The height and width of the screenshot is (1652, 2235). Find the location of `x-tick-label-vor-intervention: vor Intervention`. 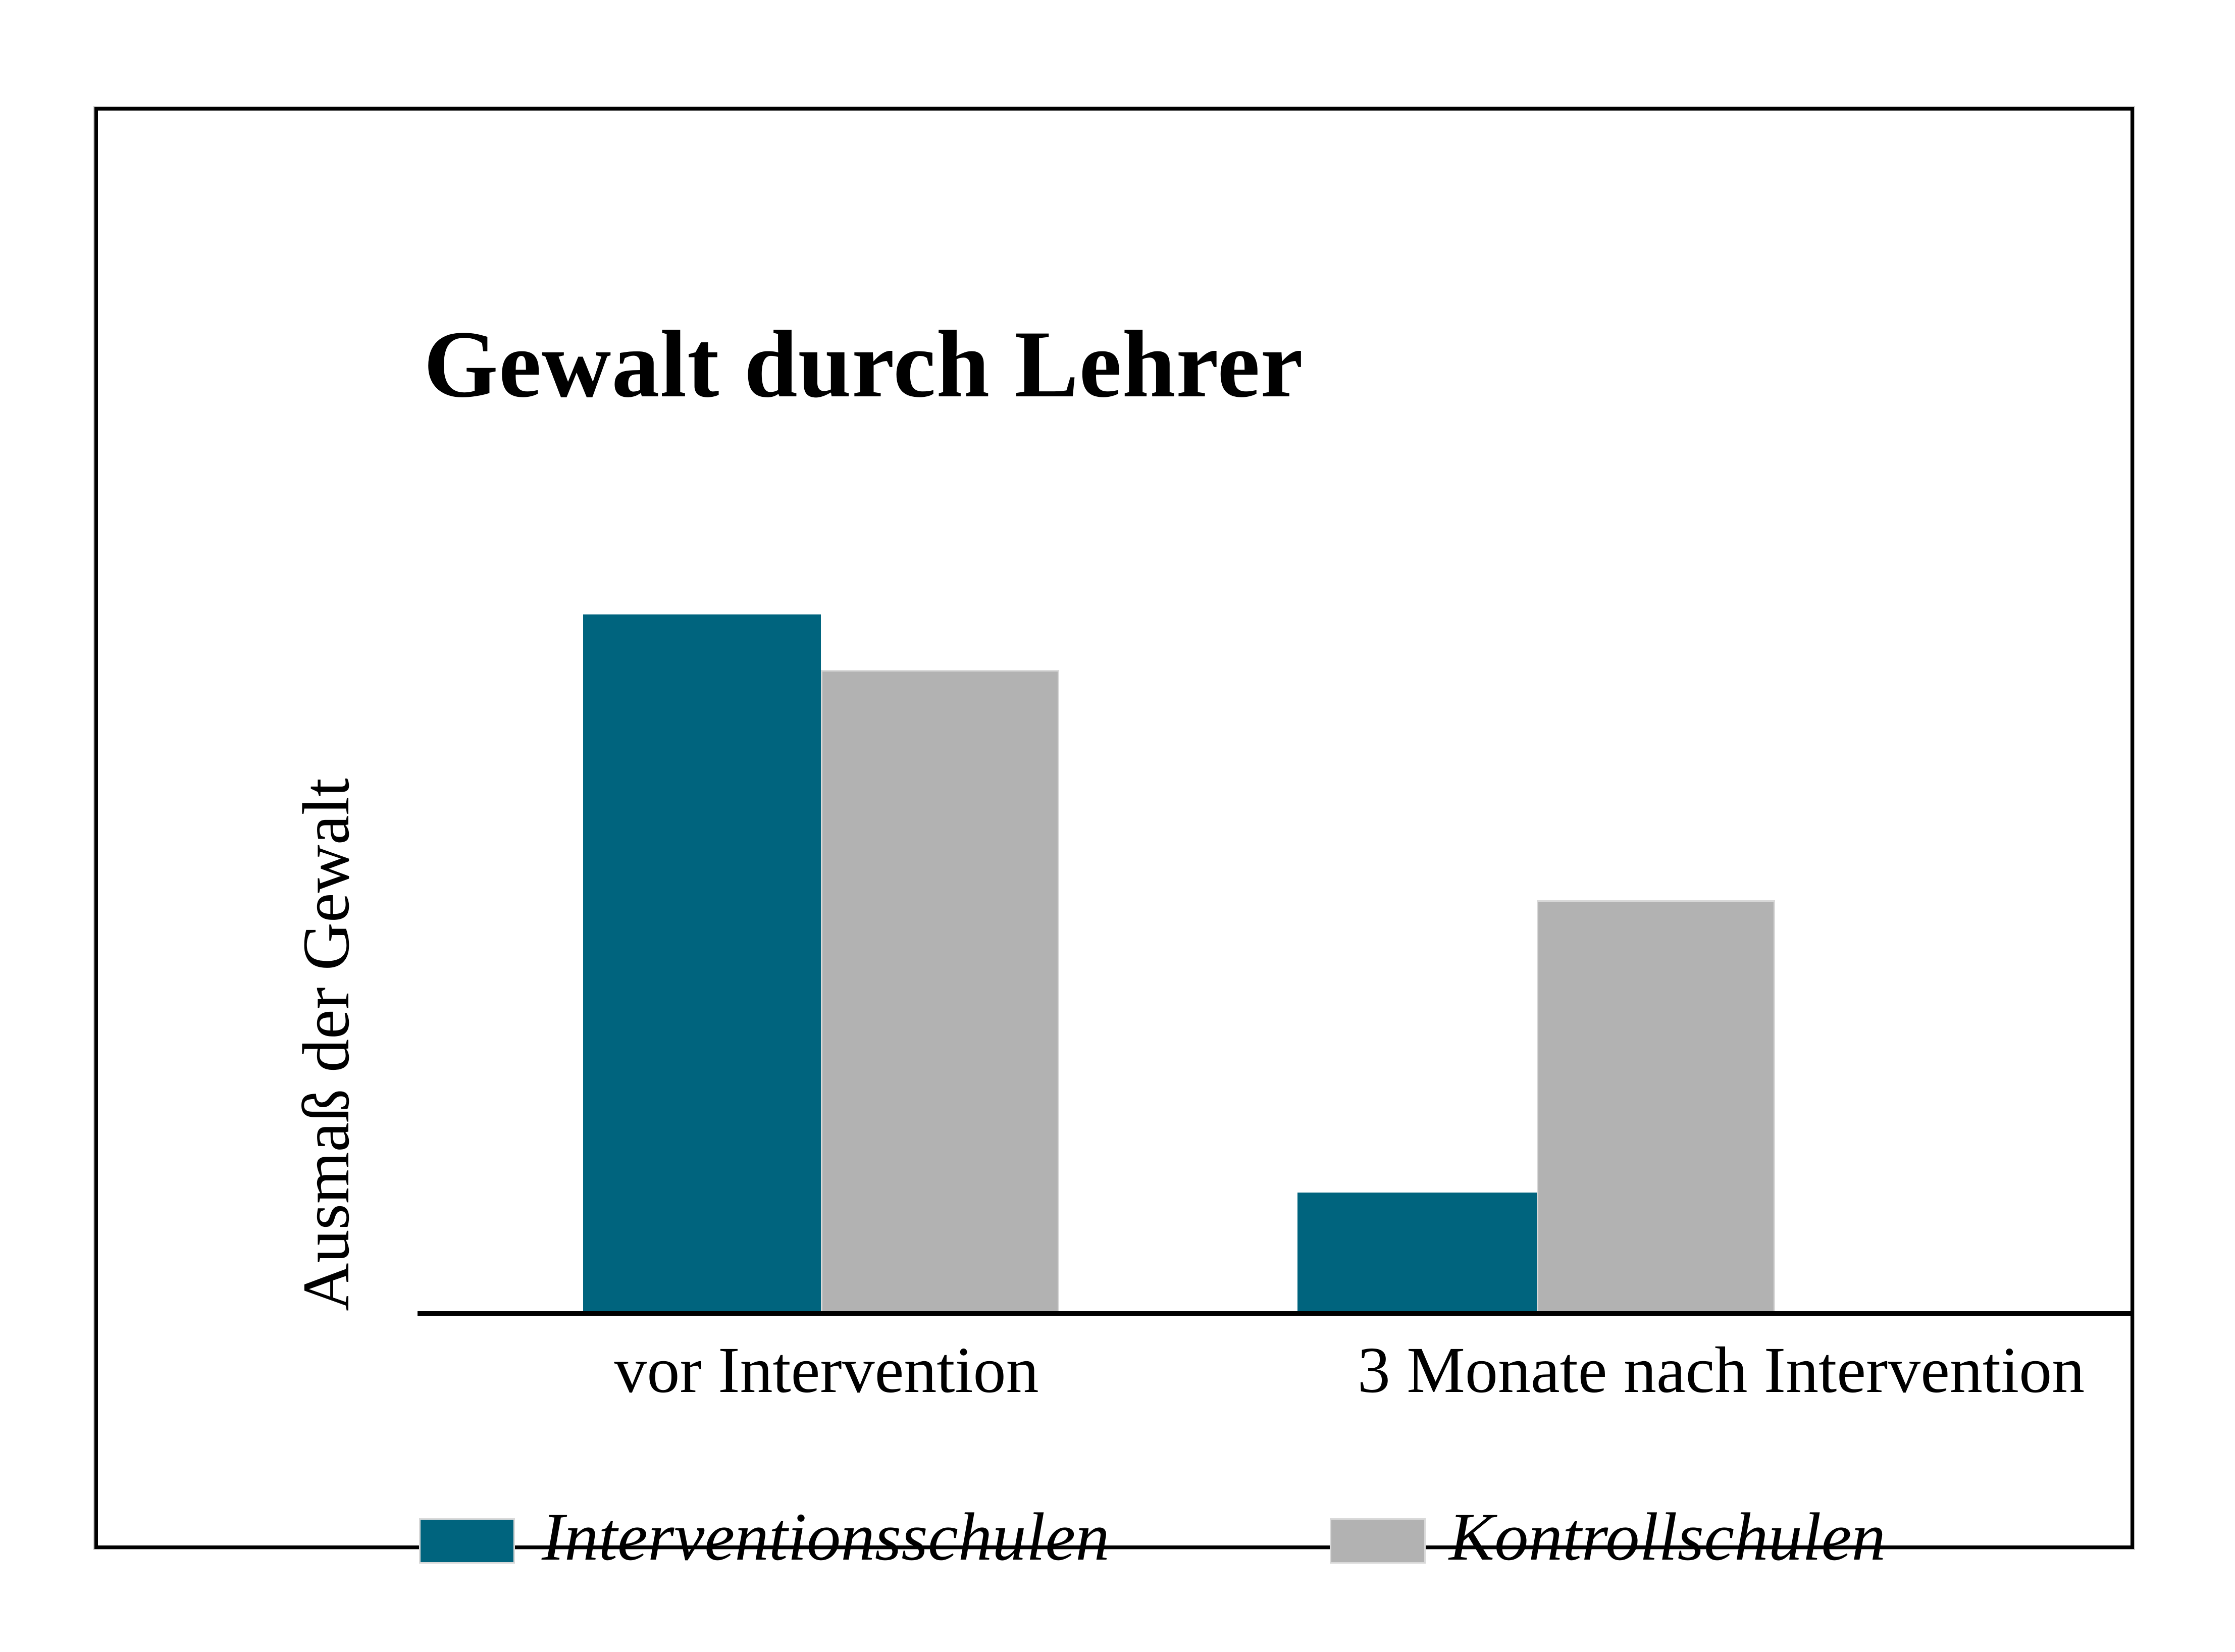

x-tick-label-vor-intervention: vor Intervention is located at coordinates (826, 1370).